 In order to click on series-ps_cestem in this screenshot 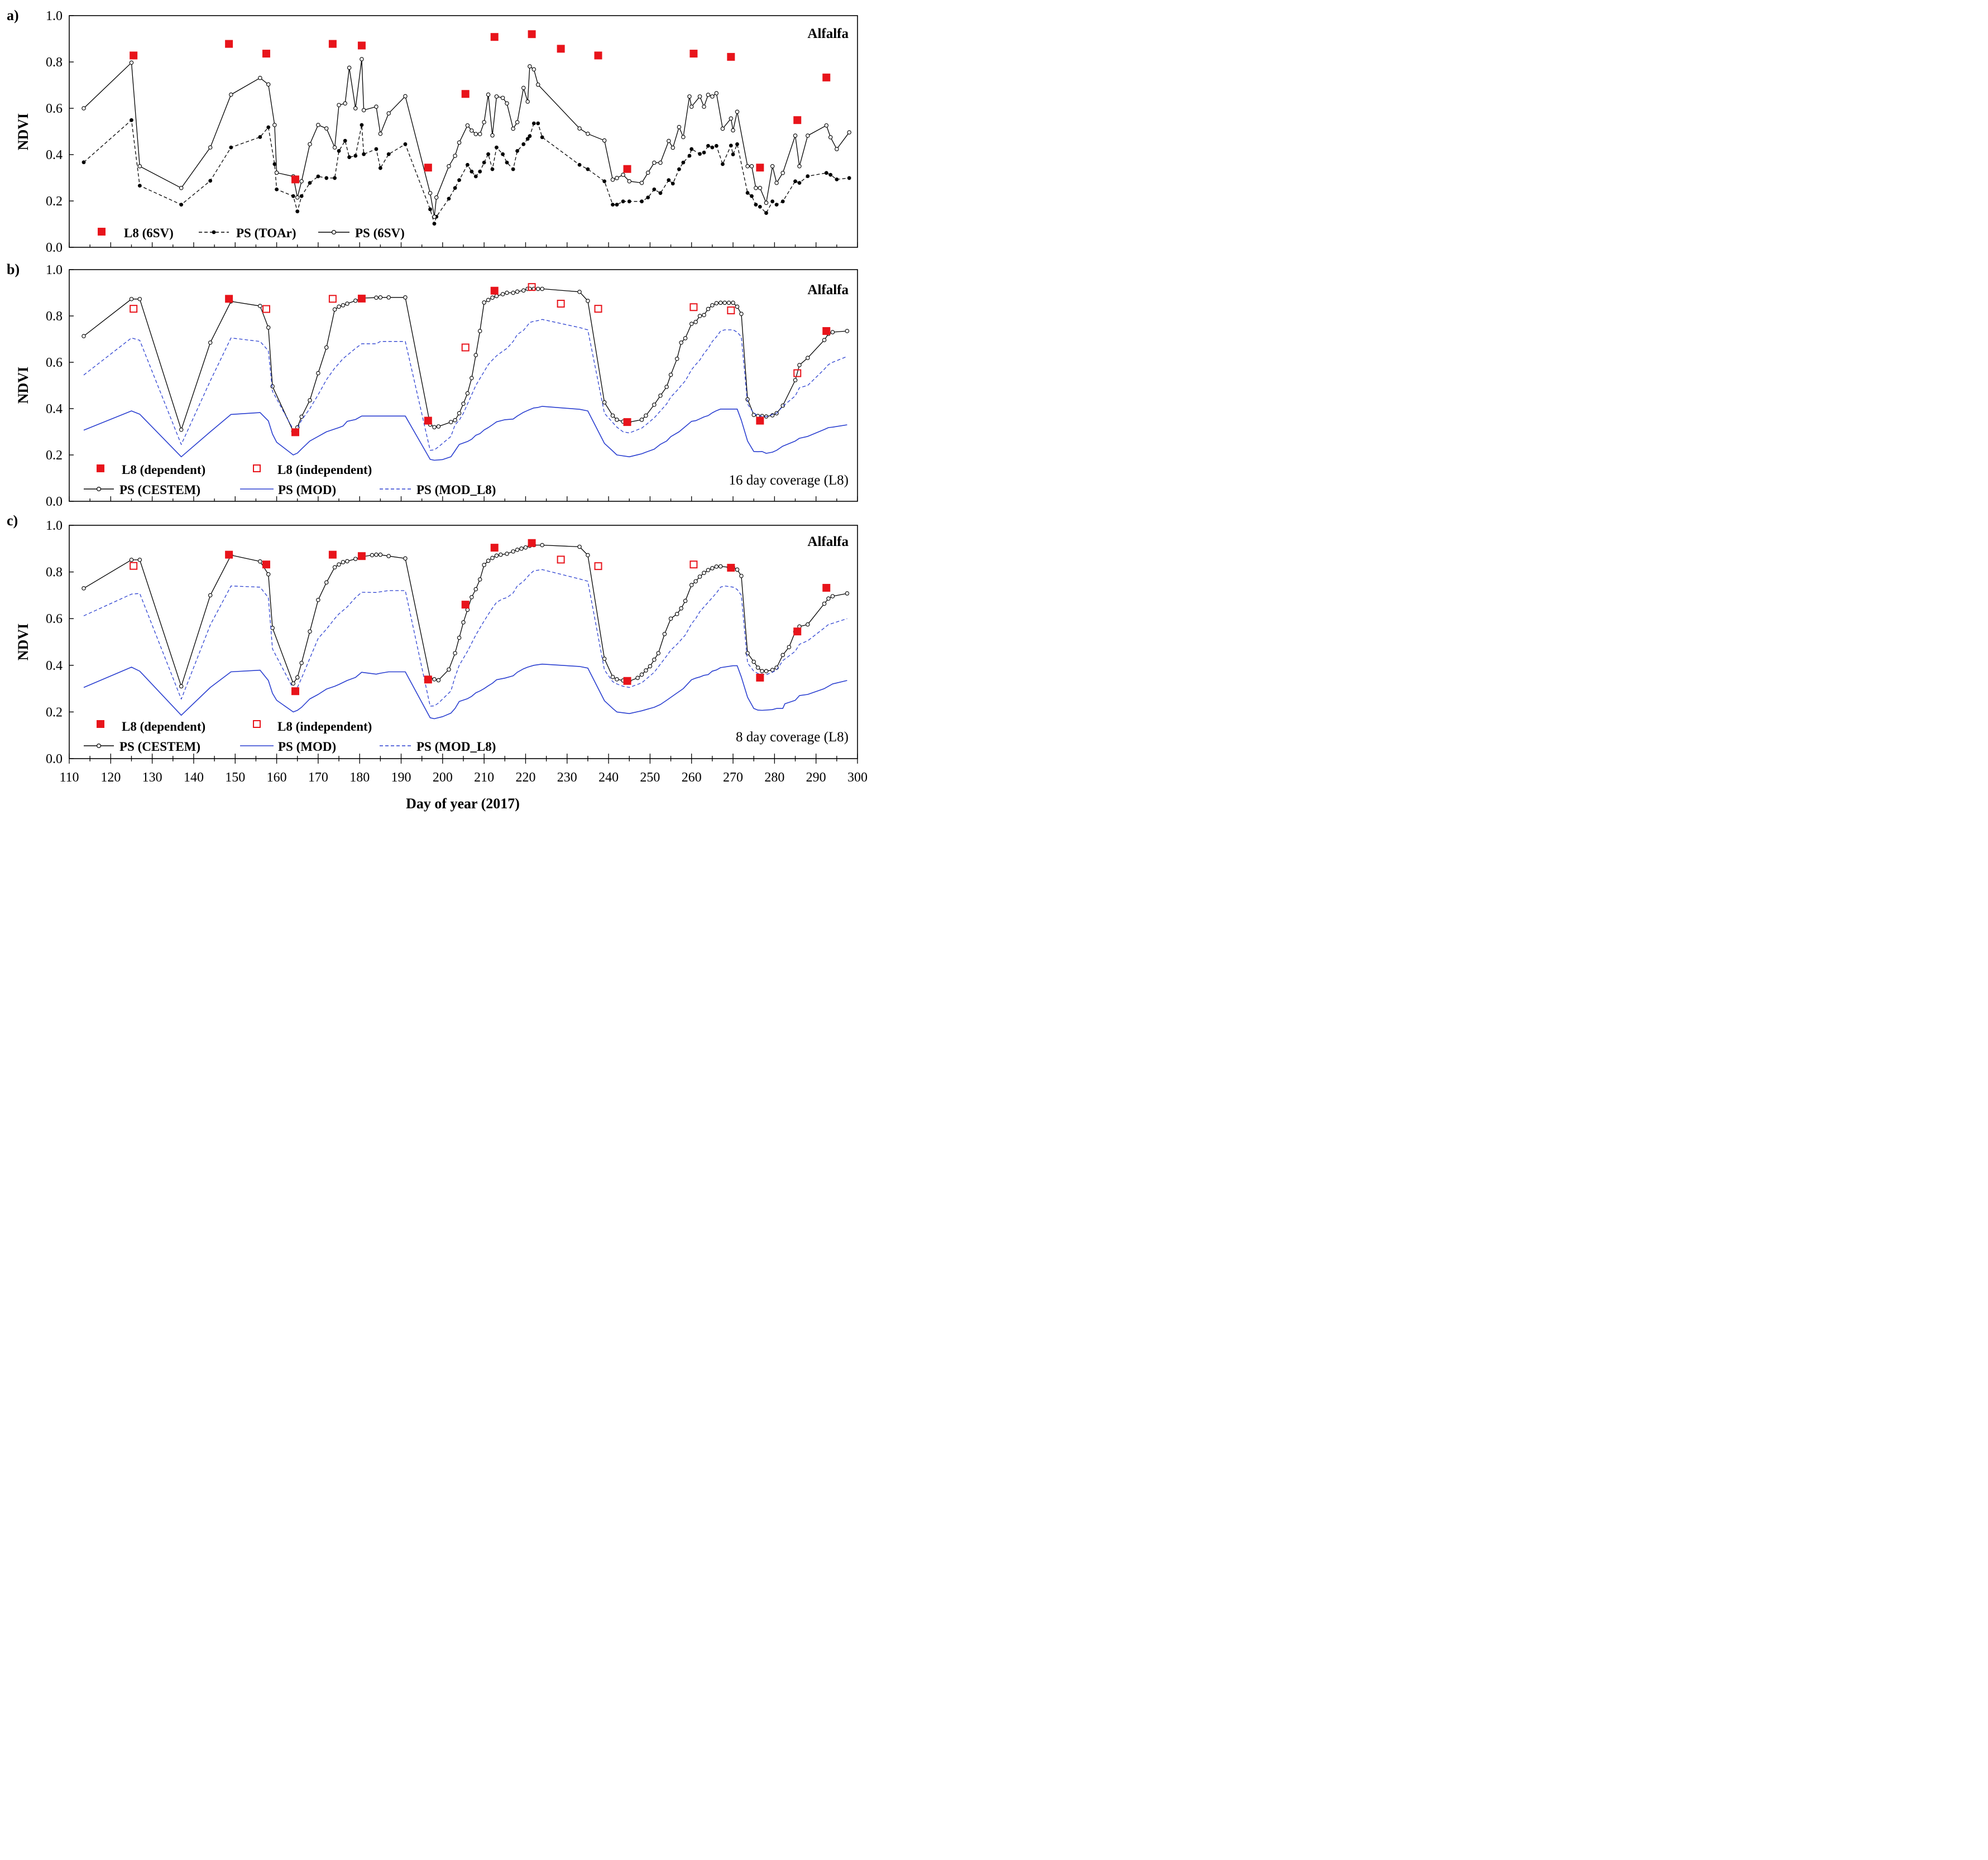, I will do `click(466, 360)`.